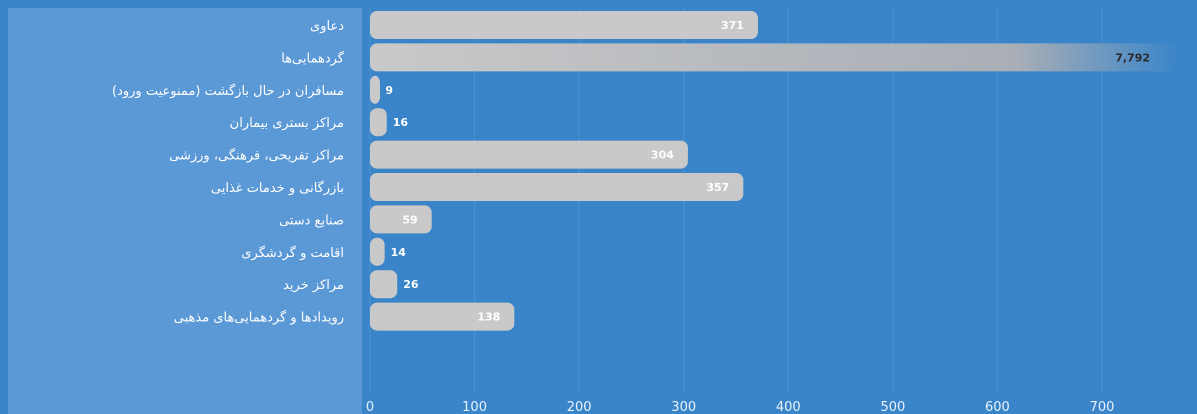 This screenshot has width=1197, height=414. Describe the element at coordinates (1132, 57) in the screenshot. I see `bar-value-label: 7,792` at that location.